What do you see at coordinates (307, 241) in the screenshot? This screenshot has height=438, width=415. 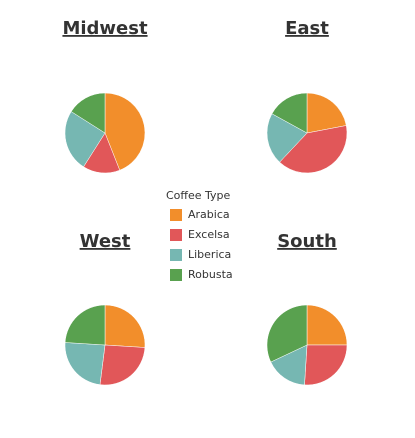 I see `chart-title: South` at bounding box center [307, 241].